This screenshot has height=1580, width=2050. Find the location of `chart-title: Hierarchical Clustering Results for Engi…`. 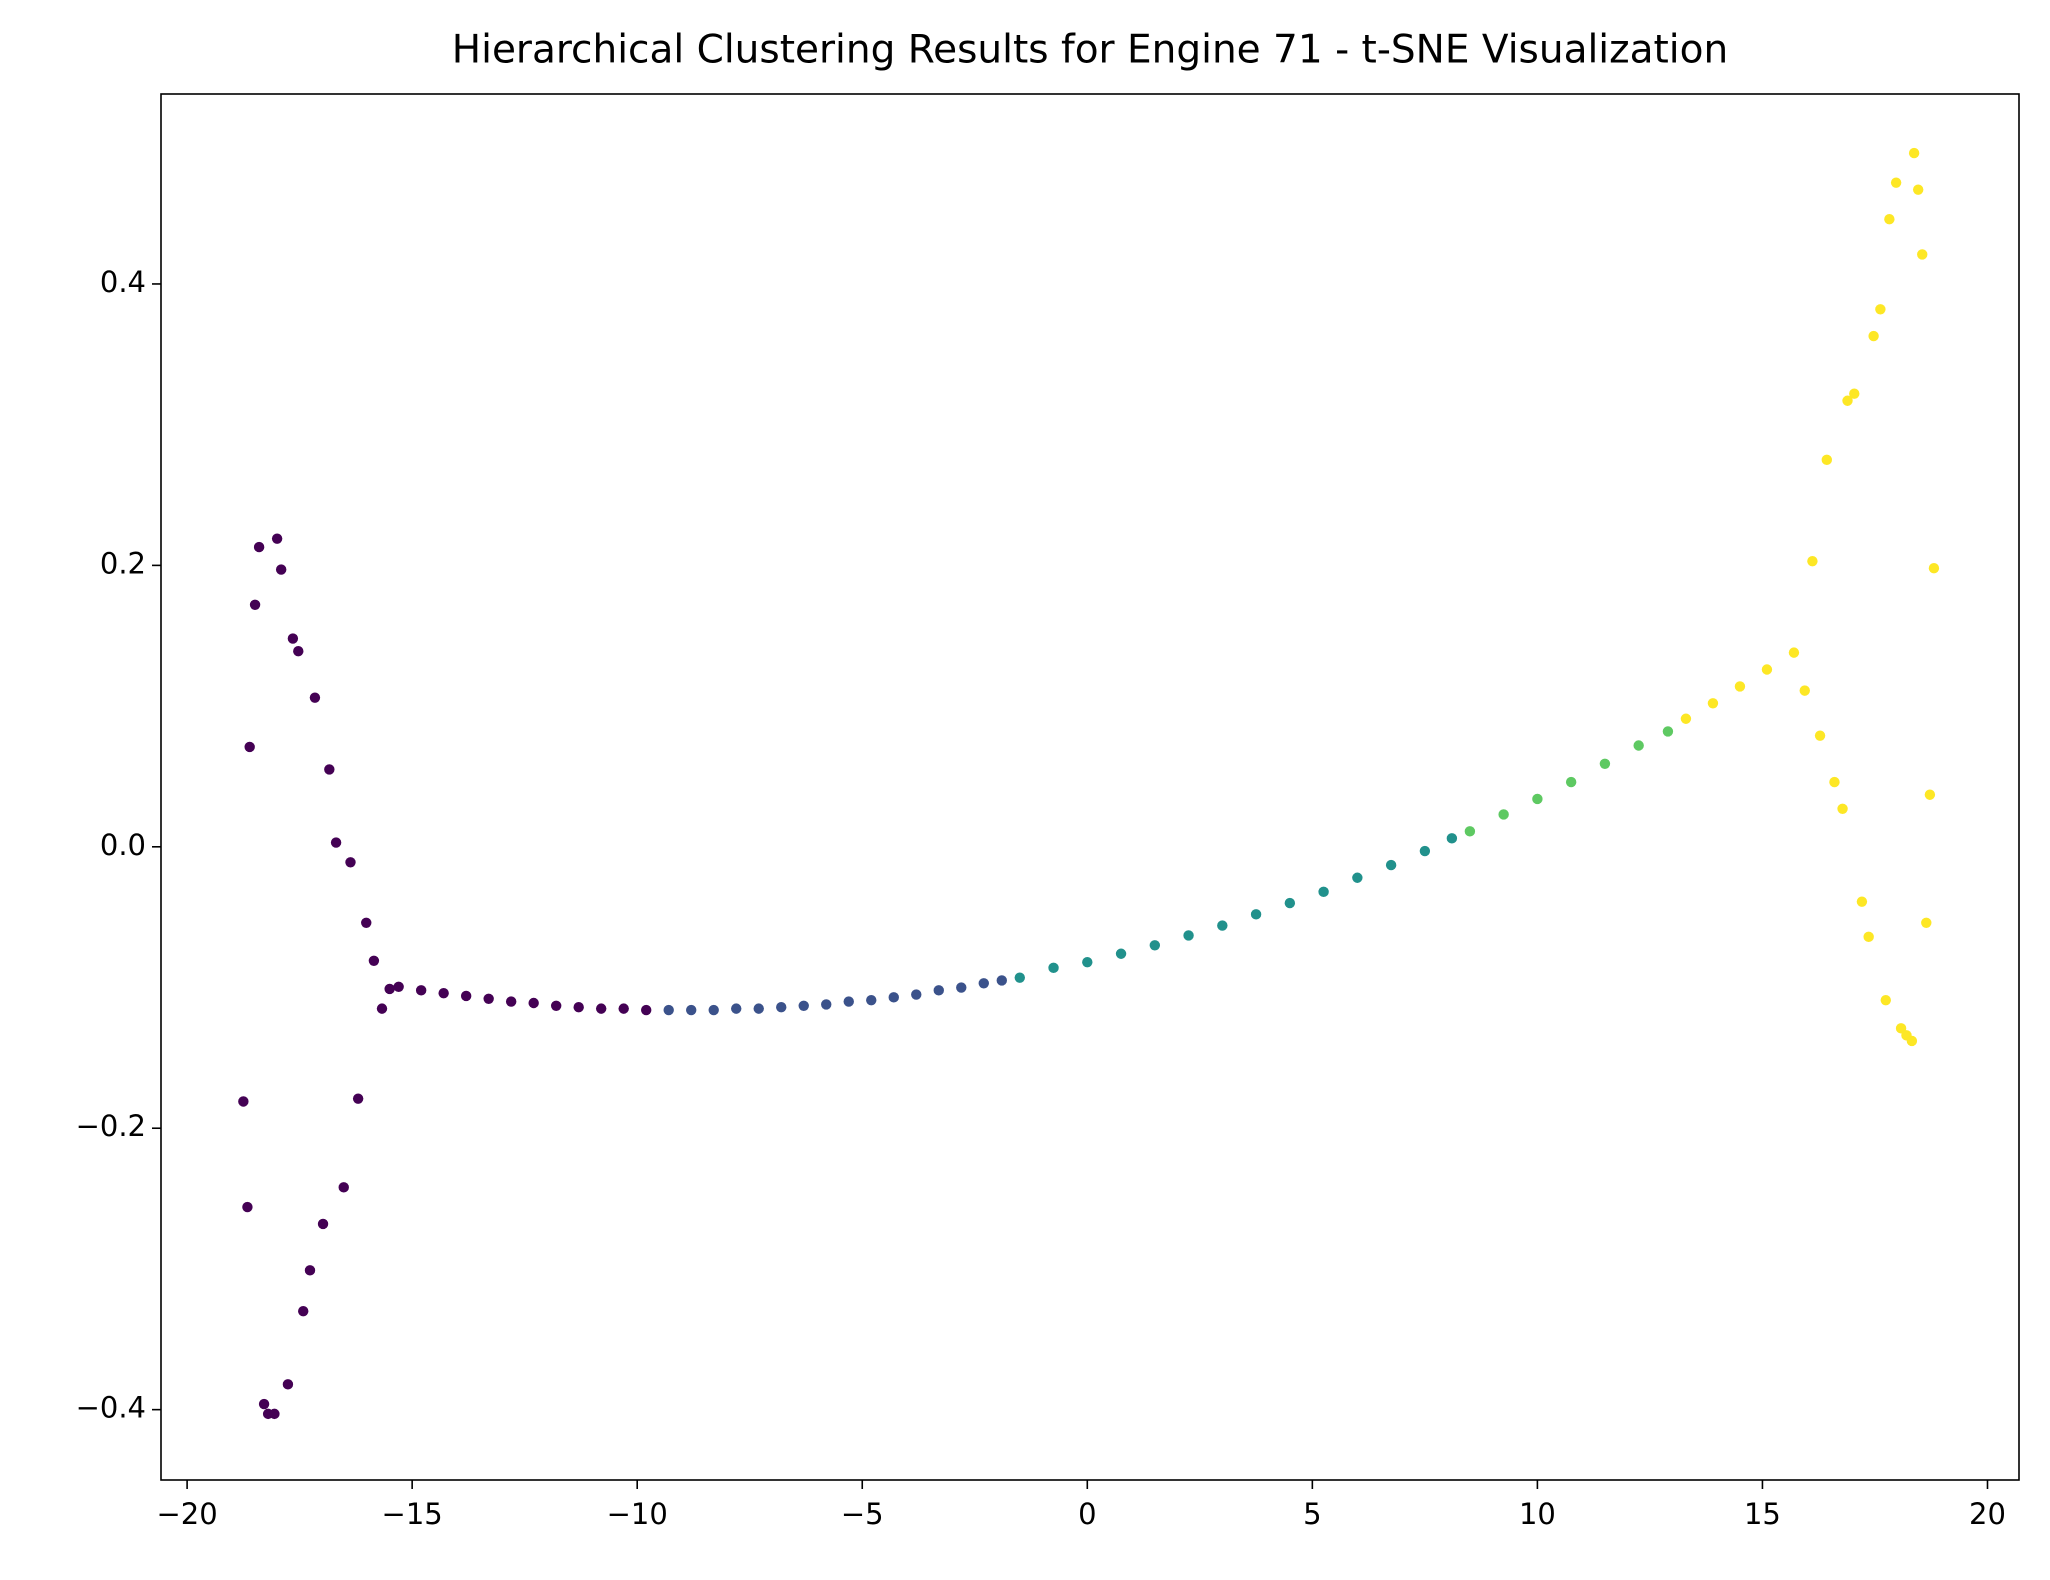

chart-title: Hierarchical Clustering Results for Engi… is located at coordinates (1090, 50).